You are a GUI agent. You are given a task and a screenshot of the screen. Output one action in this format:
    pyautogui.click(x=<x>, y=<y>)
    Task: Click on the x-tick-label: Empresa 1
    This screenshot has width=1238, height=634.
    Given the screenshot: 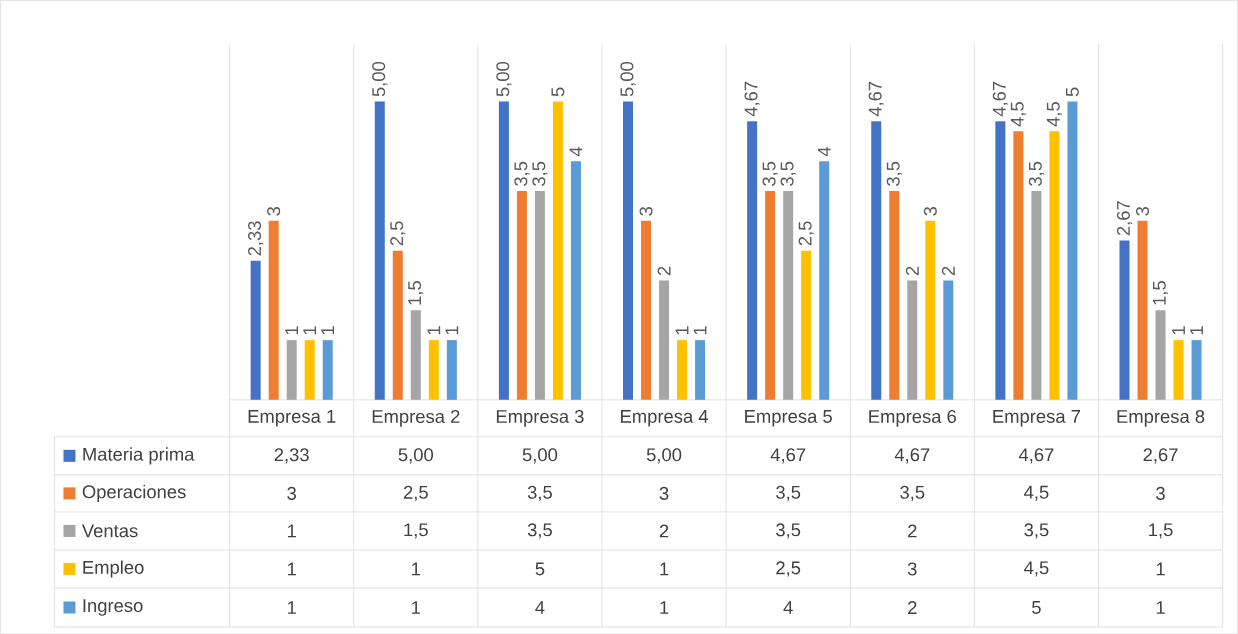 What is the action you would take?
    pyautogui.click(x=292, y=418)
    